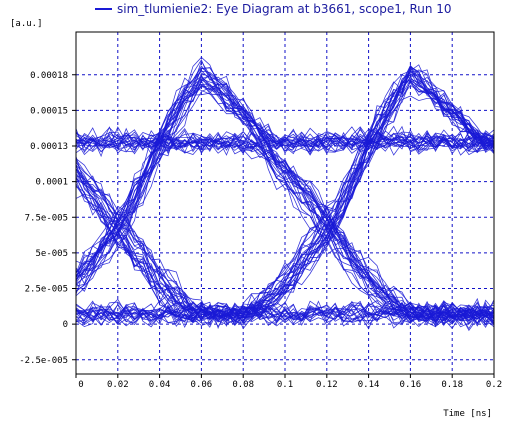  Describe the element at coordinates (49, 147) in the screenshot. I see `y-tick-label: 0.00013` at that location.